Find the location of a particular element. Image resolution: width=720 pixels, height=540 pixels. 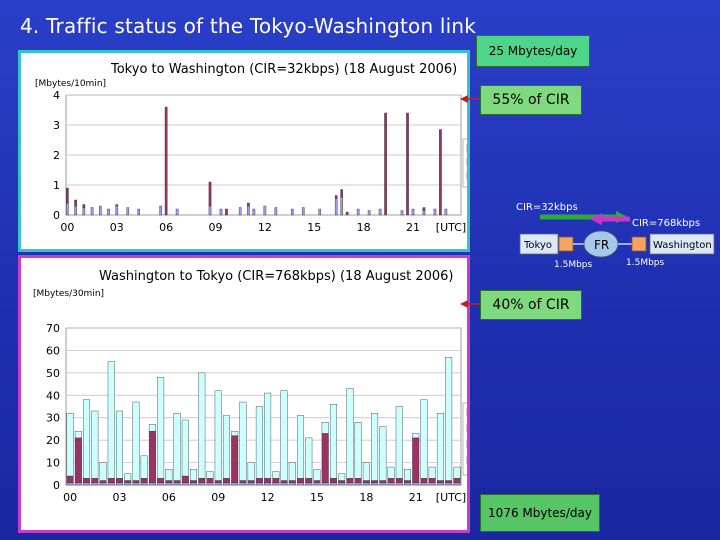

legend-box is located at coordinates (464, 439).